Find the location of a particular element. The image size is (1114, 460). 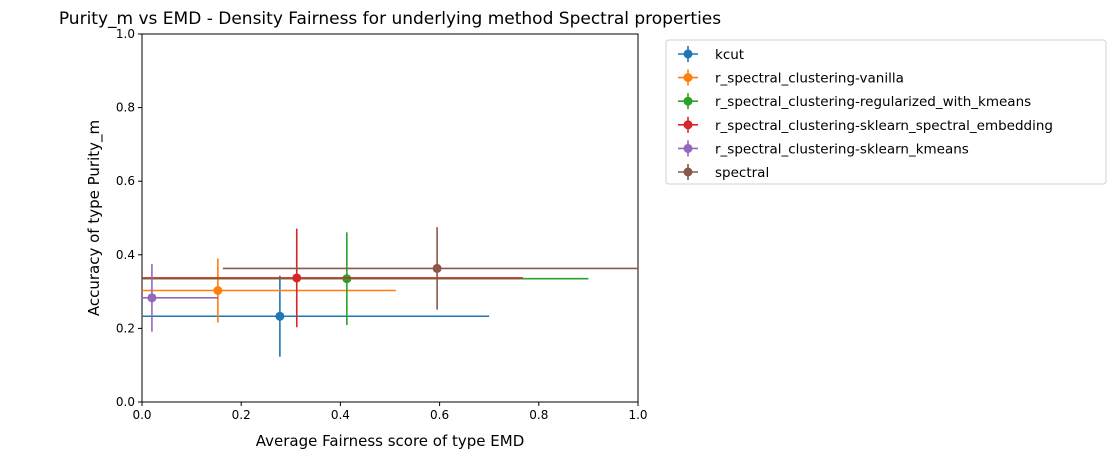

y-tick-label: 0.2 is located at coordinates (125, 328).